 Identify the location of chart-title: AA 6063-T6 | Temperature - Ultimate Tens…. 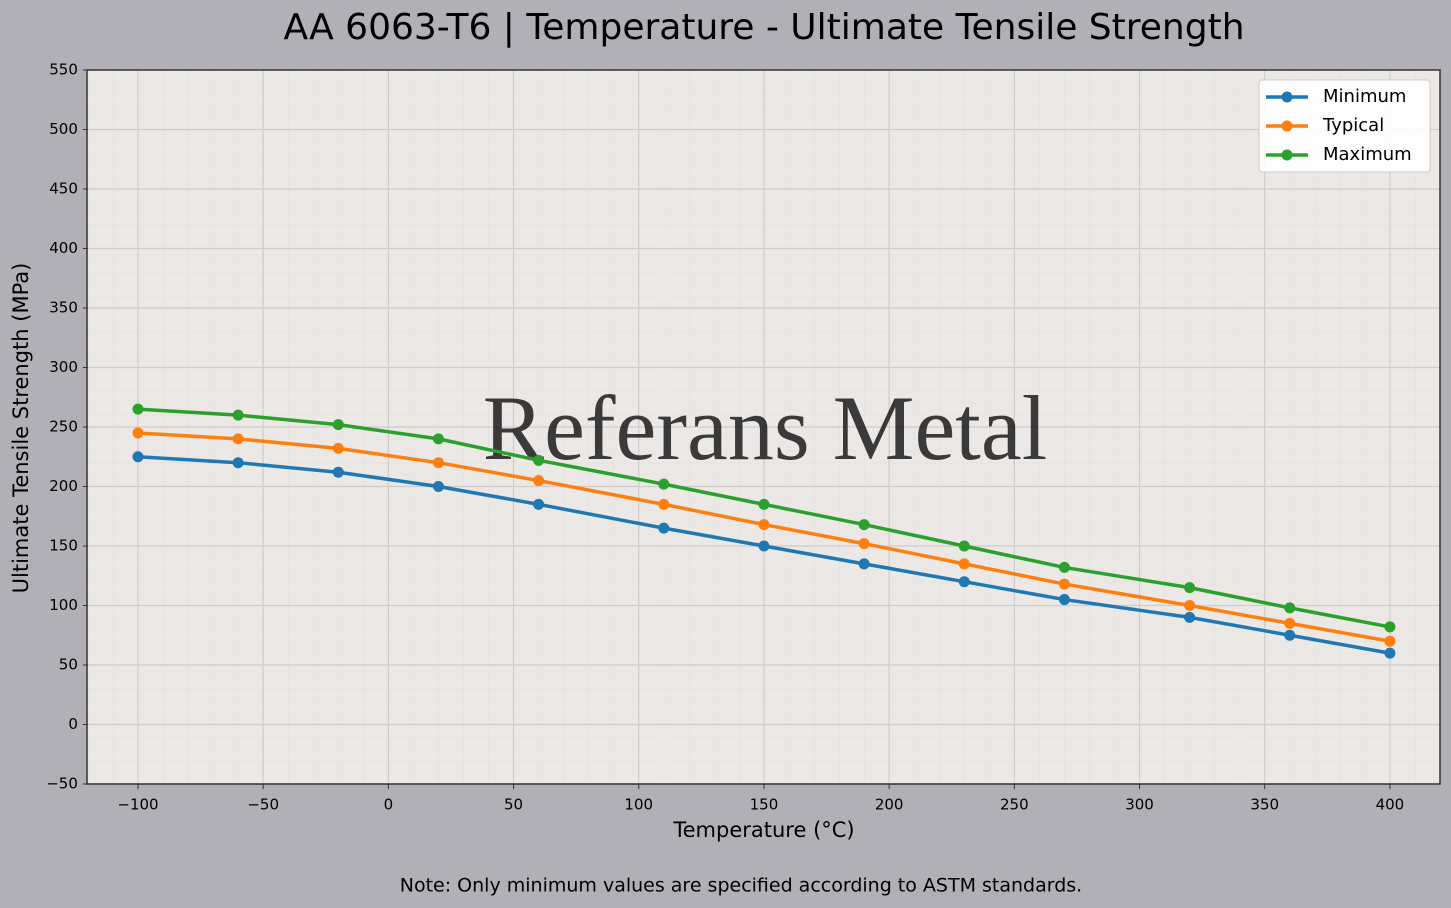
(763, 27).